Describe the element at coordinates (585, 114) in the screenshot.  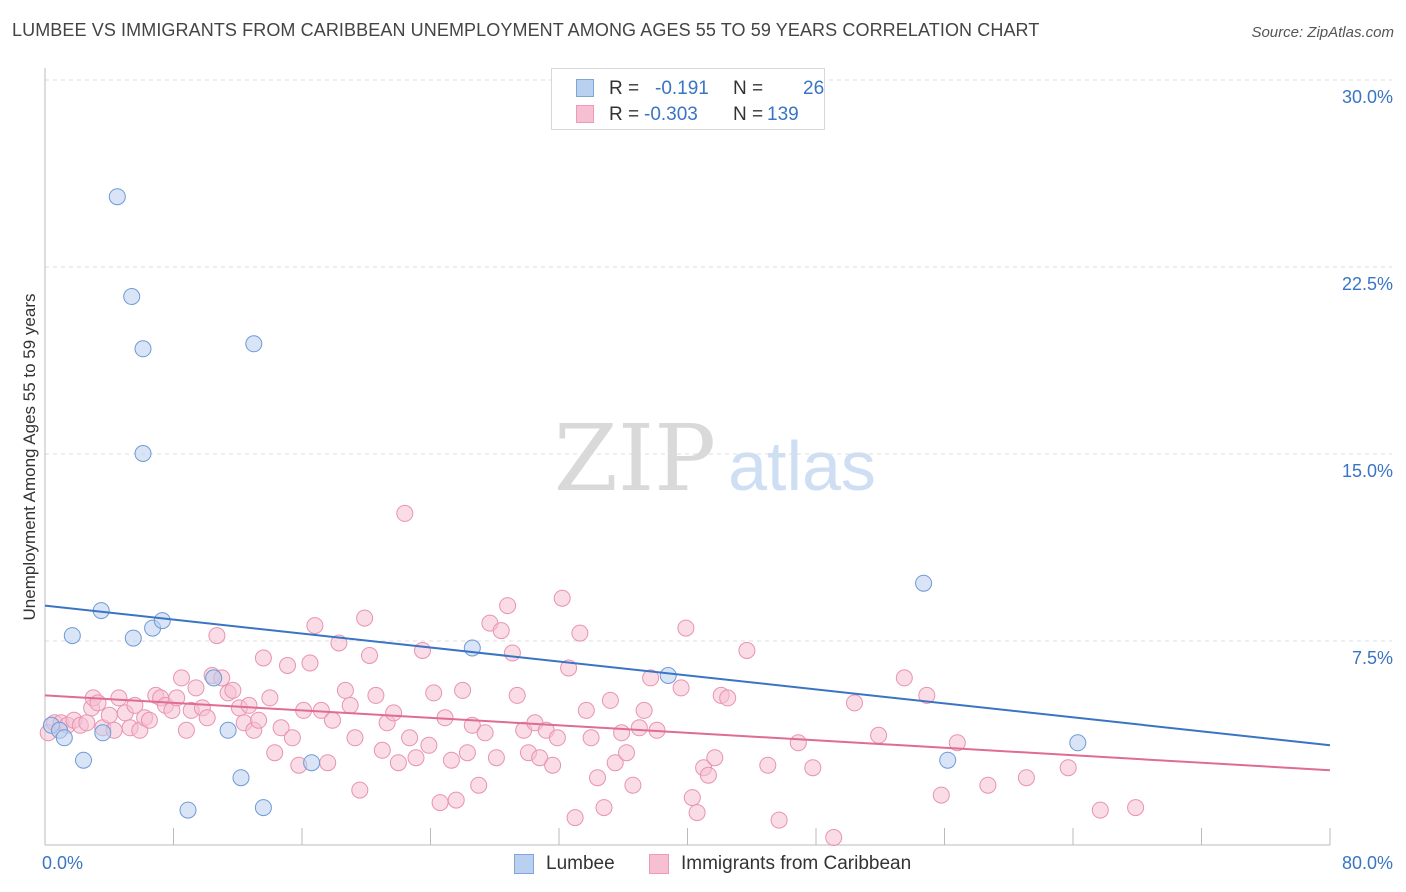
I see `legend-swatch-caribbean` at that location.